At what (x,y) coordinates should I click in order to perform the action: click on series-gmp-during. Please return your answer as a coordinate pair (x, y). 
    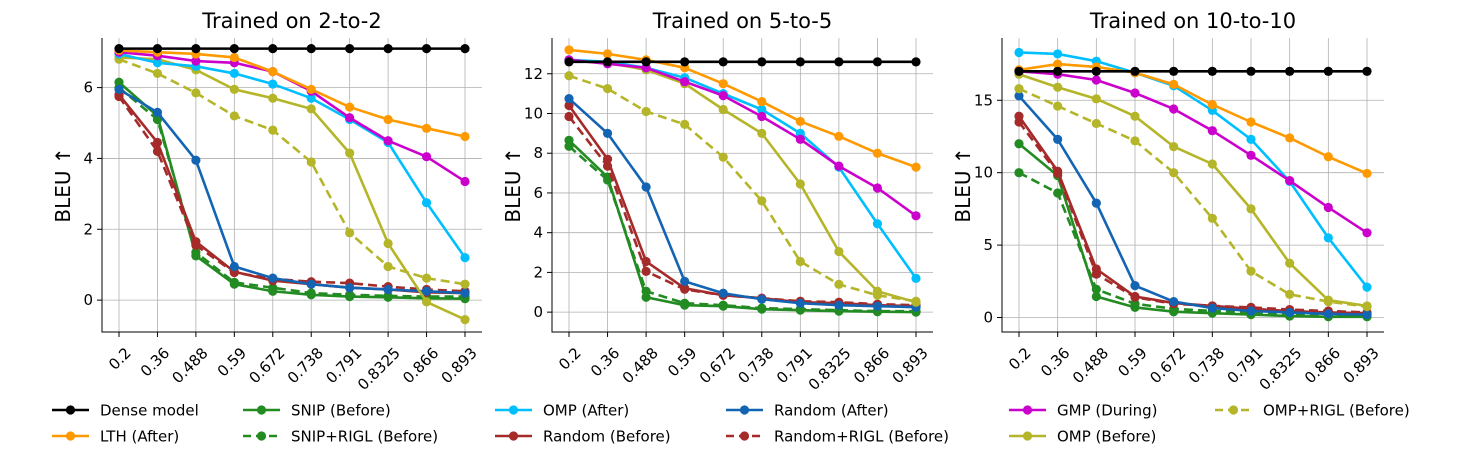
    Looking at the image, I should click on (292, 117).